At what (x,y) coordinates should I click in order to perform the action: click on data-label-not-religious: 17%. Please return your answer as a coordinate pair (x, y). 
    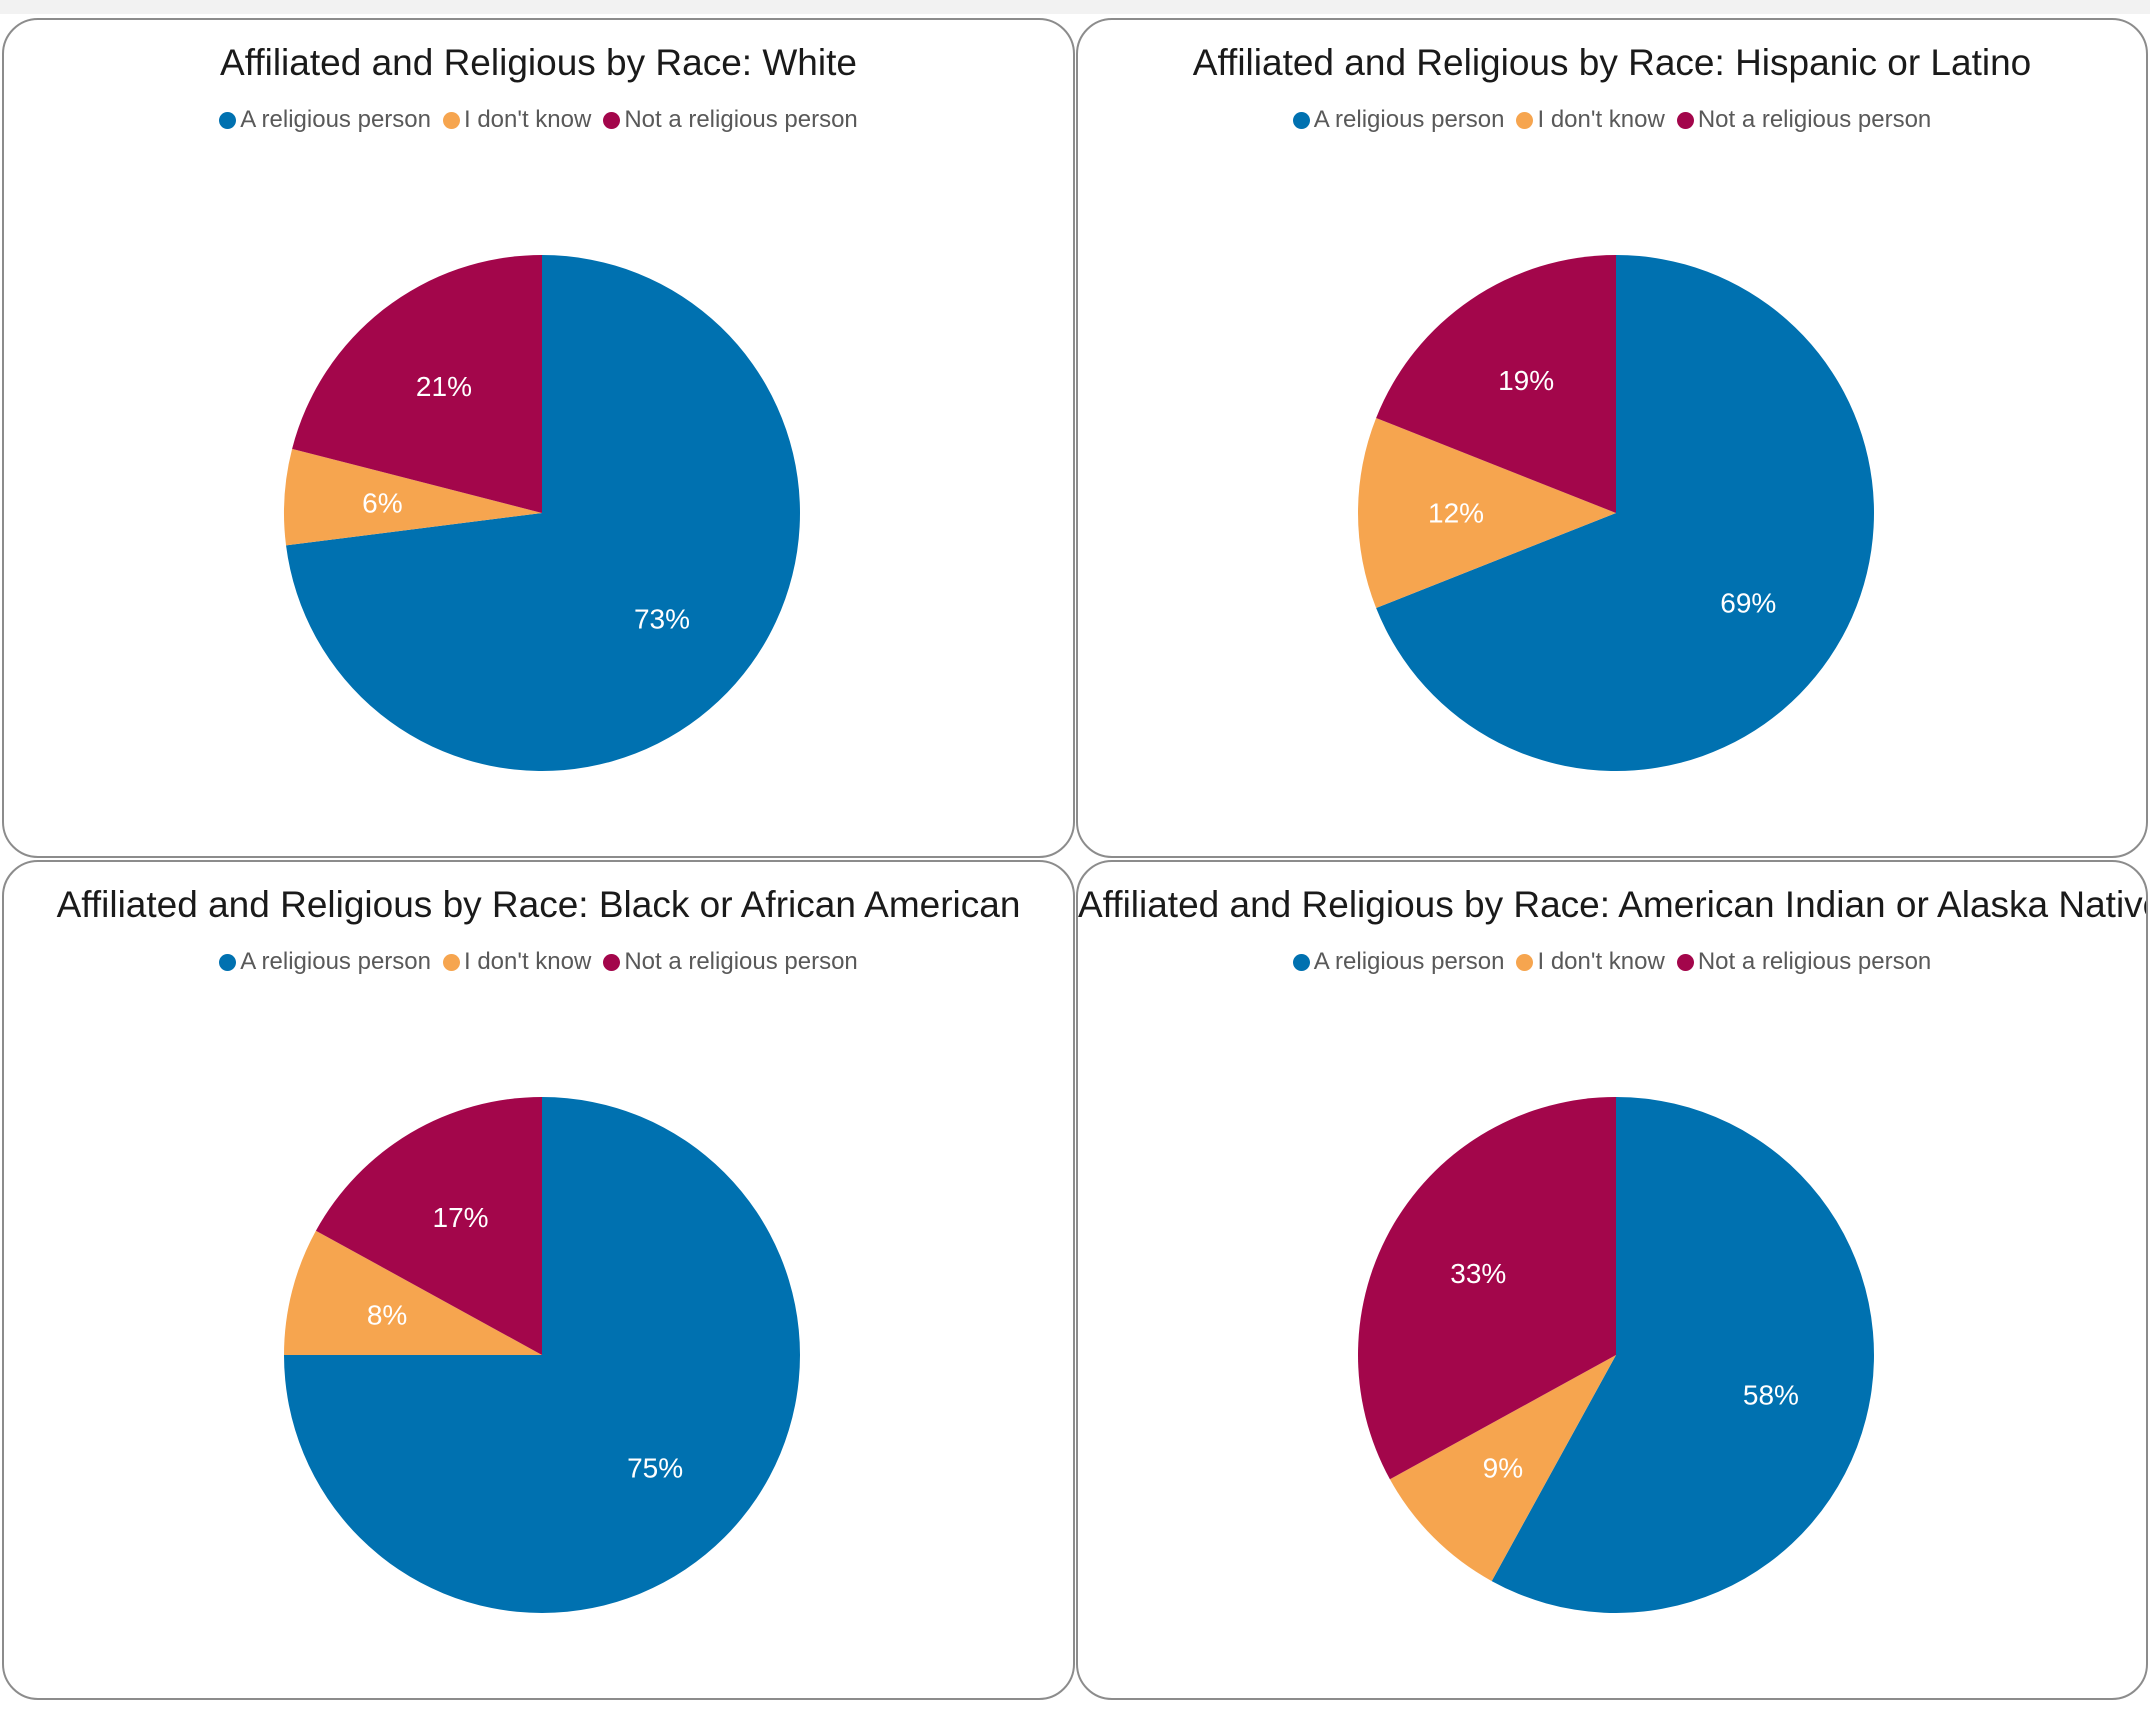
    Looking at the image, I should click on (461, 1217).